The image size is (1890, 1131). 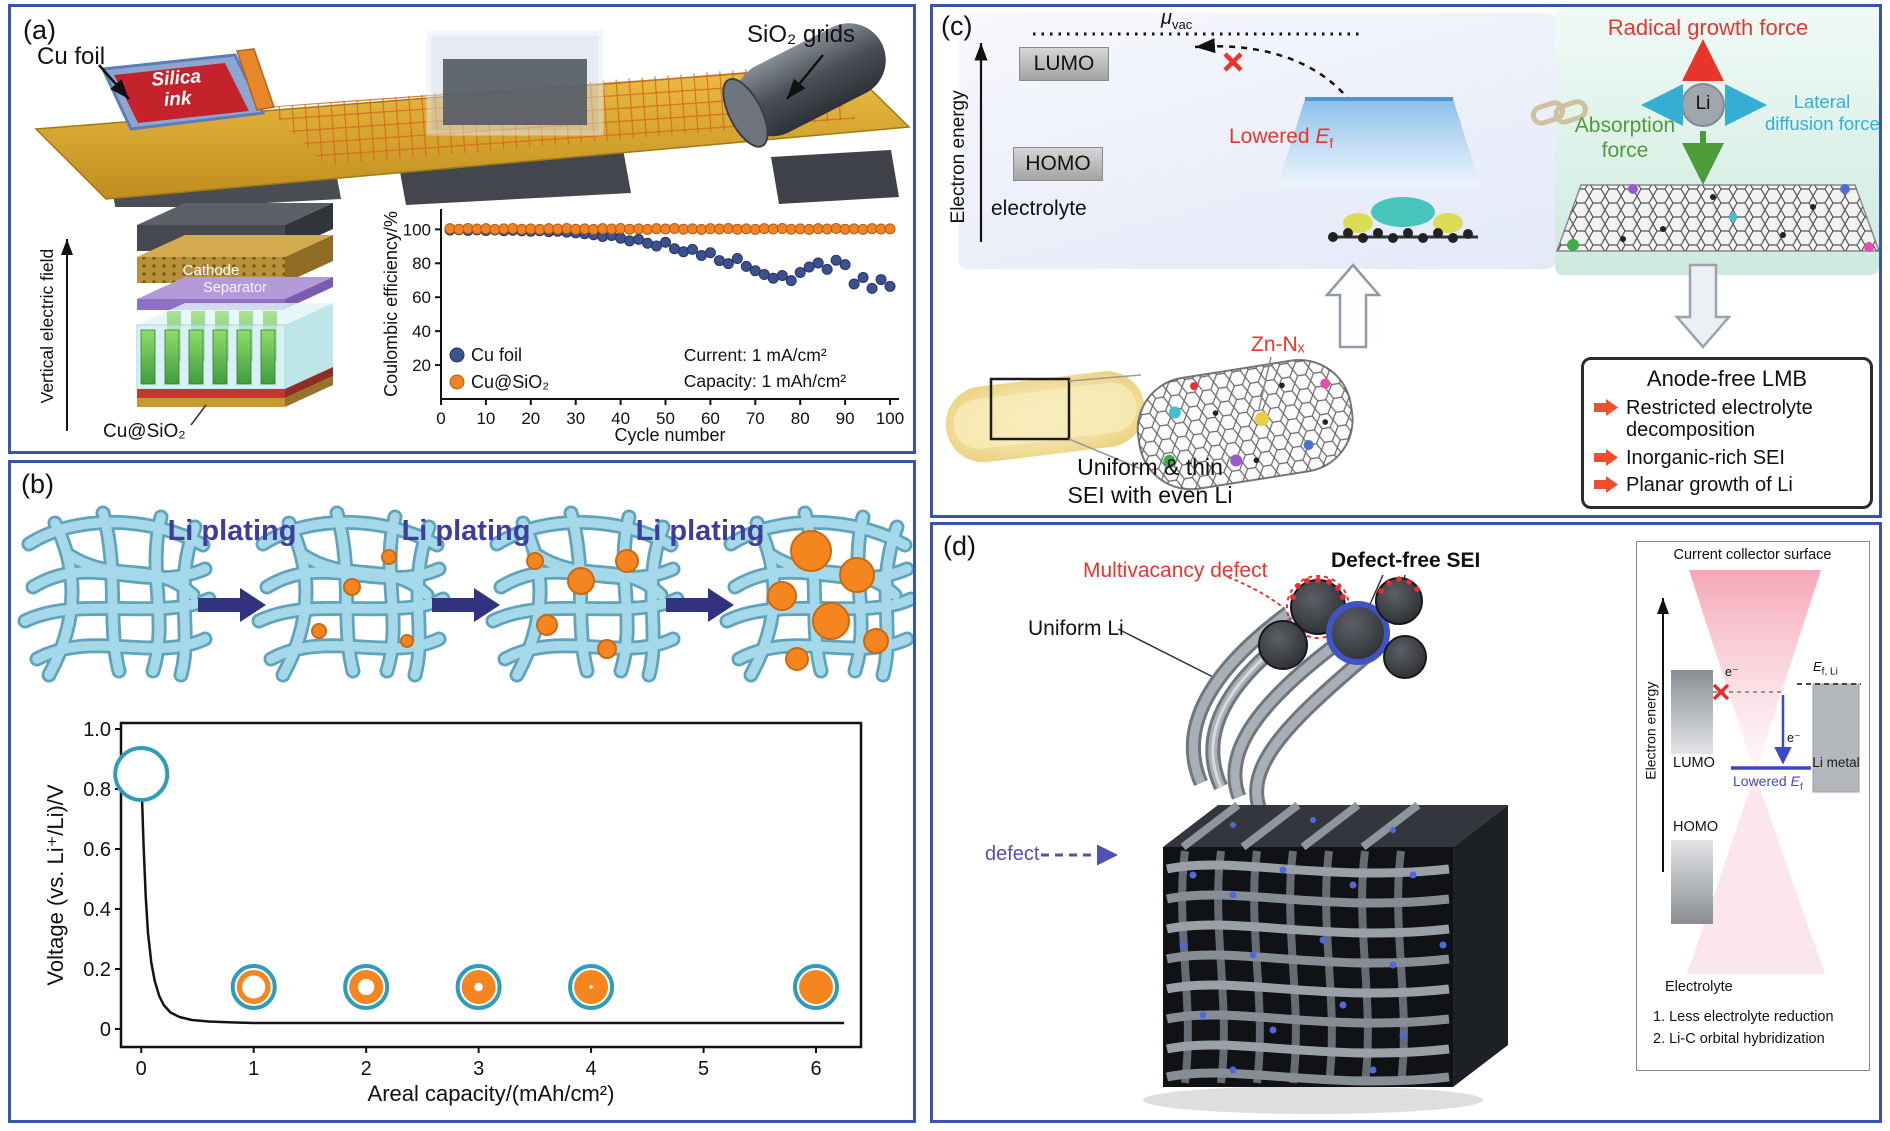 I want to click on svg-text: 0.4, so click(x=97, y=910).